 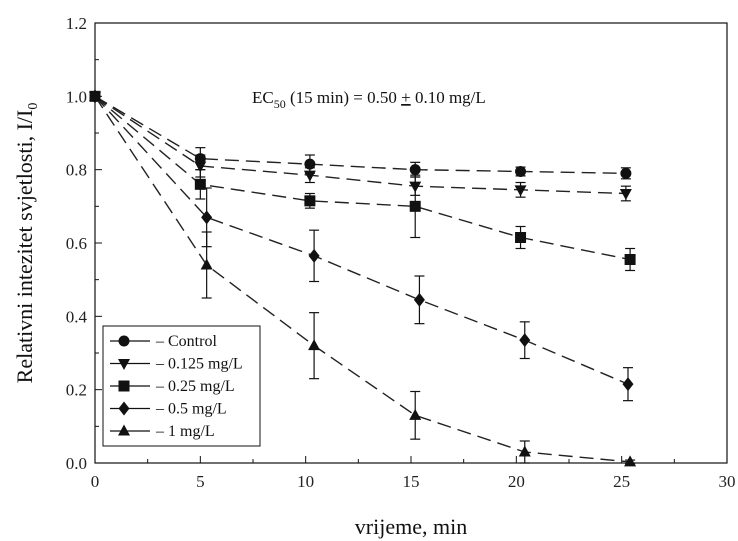 What do you see at coordinates (76, 390) in the screenshot?
I see `y-tick-label: 0.2` at bounding box center [76, 390].